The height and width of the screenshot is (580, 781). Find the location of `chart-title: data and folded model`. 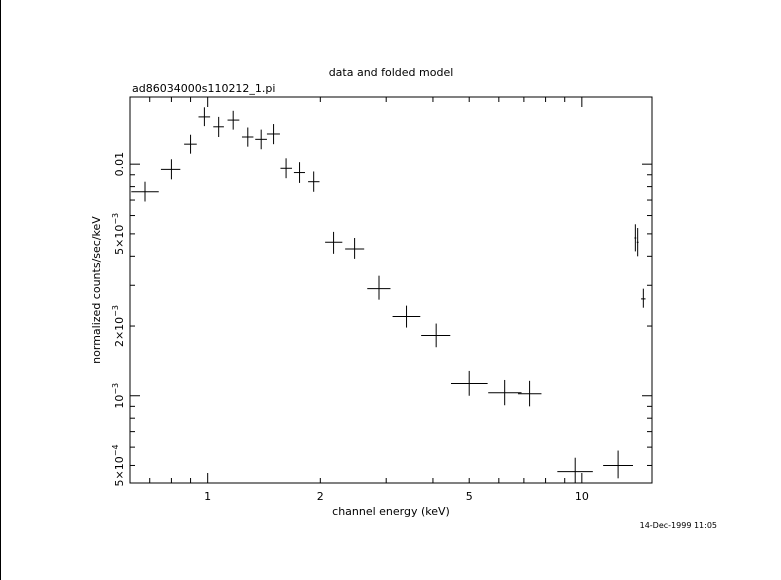

chart-title: data and folded model is located at coordinates (391, 72).